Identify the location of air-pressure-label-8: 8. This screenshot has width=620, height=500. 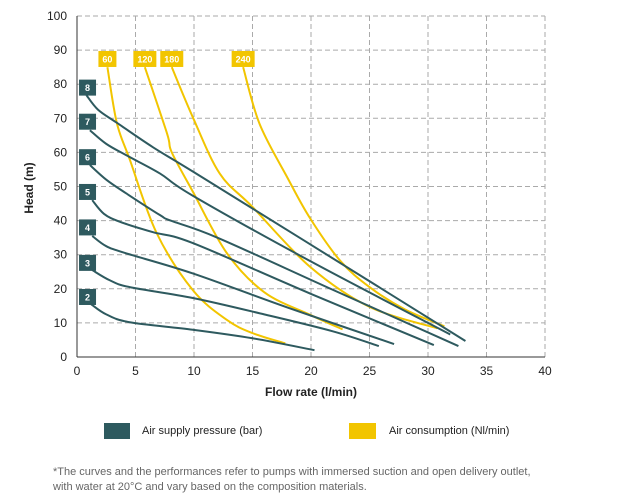
(87, 88).